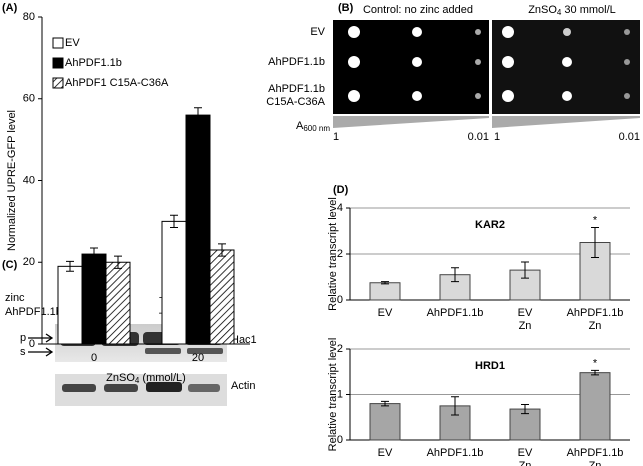 The image size is (643, 466). What do you see at coordinates (29, 180) in the screenshot?
I see `y-tick-label: 40` at bounding box center [29, 180].